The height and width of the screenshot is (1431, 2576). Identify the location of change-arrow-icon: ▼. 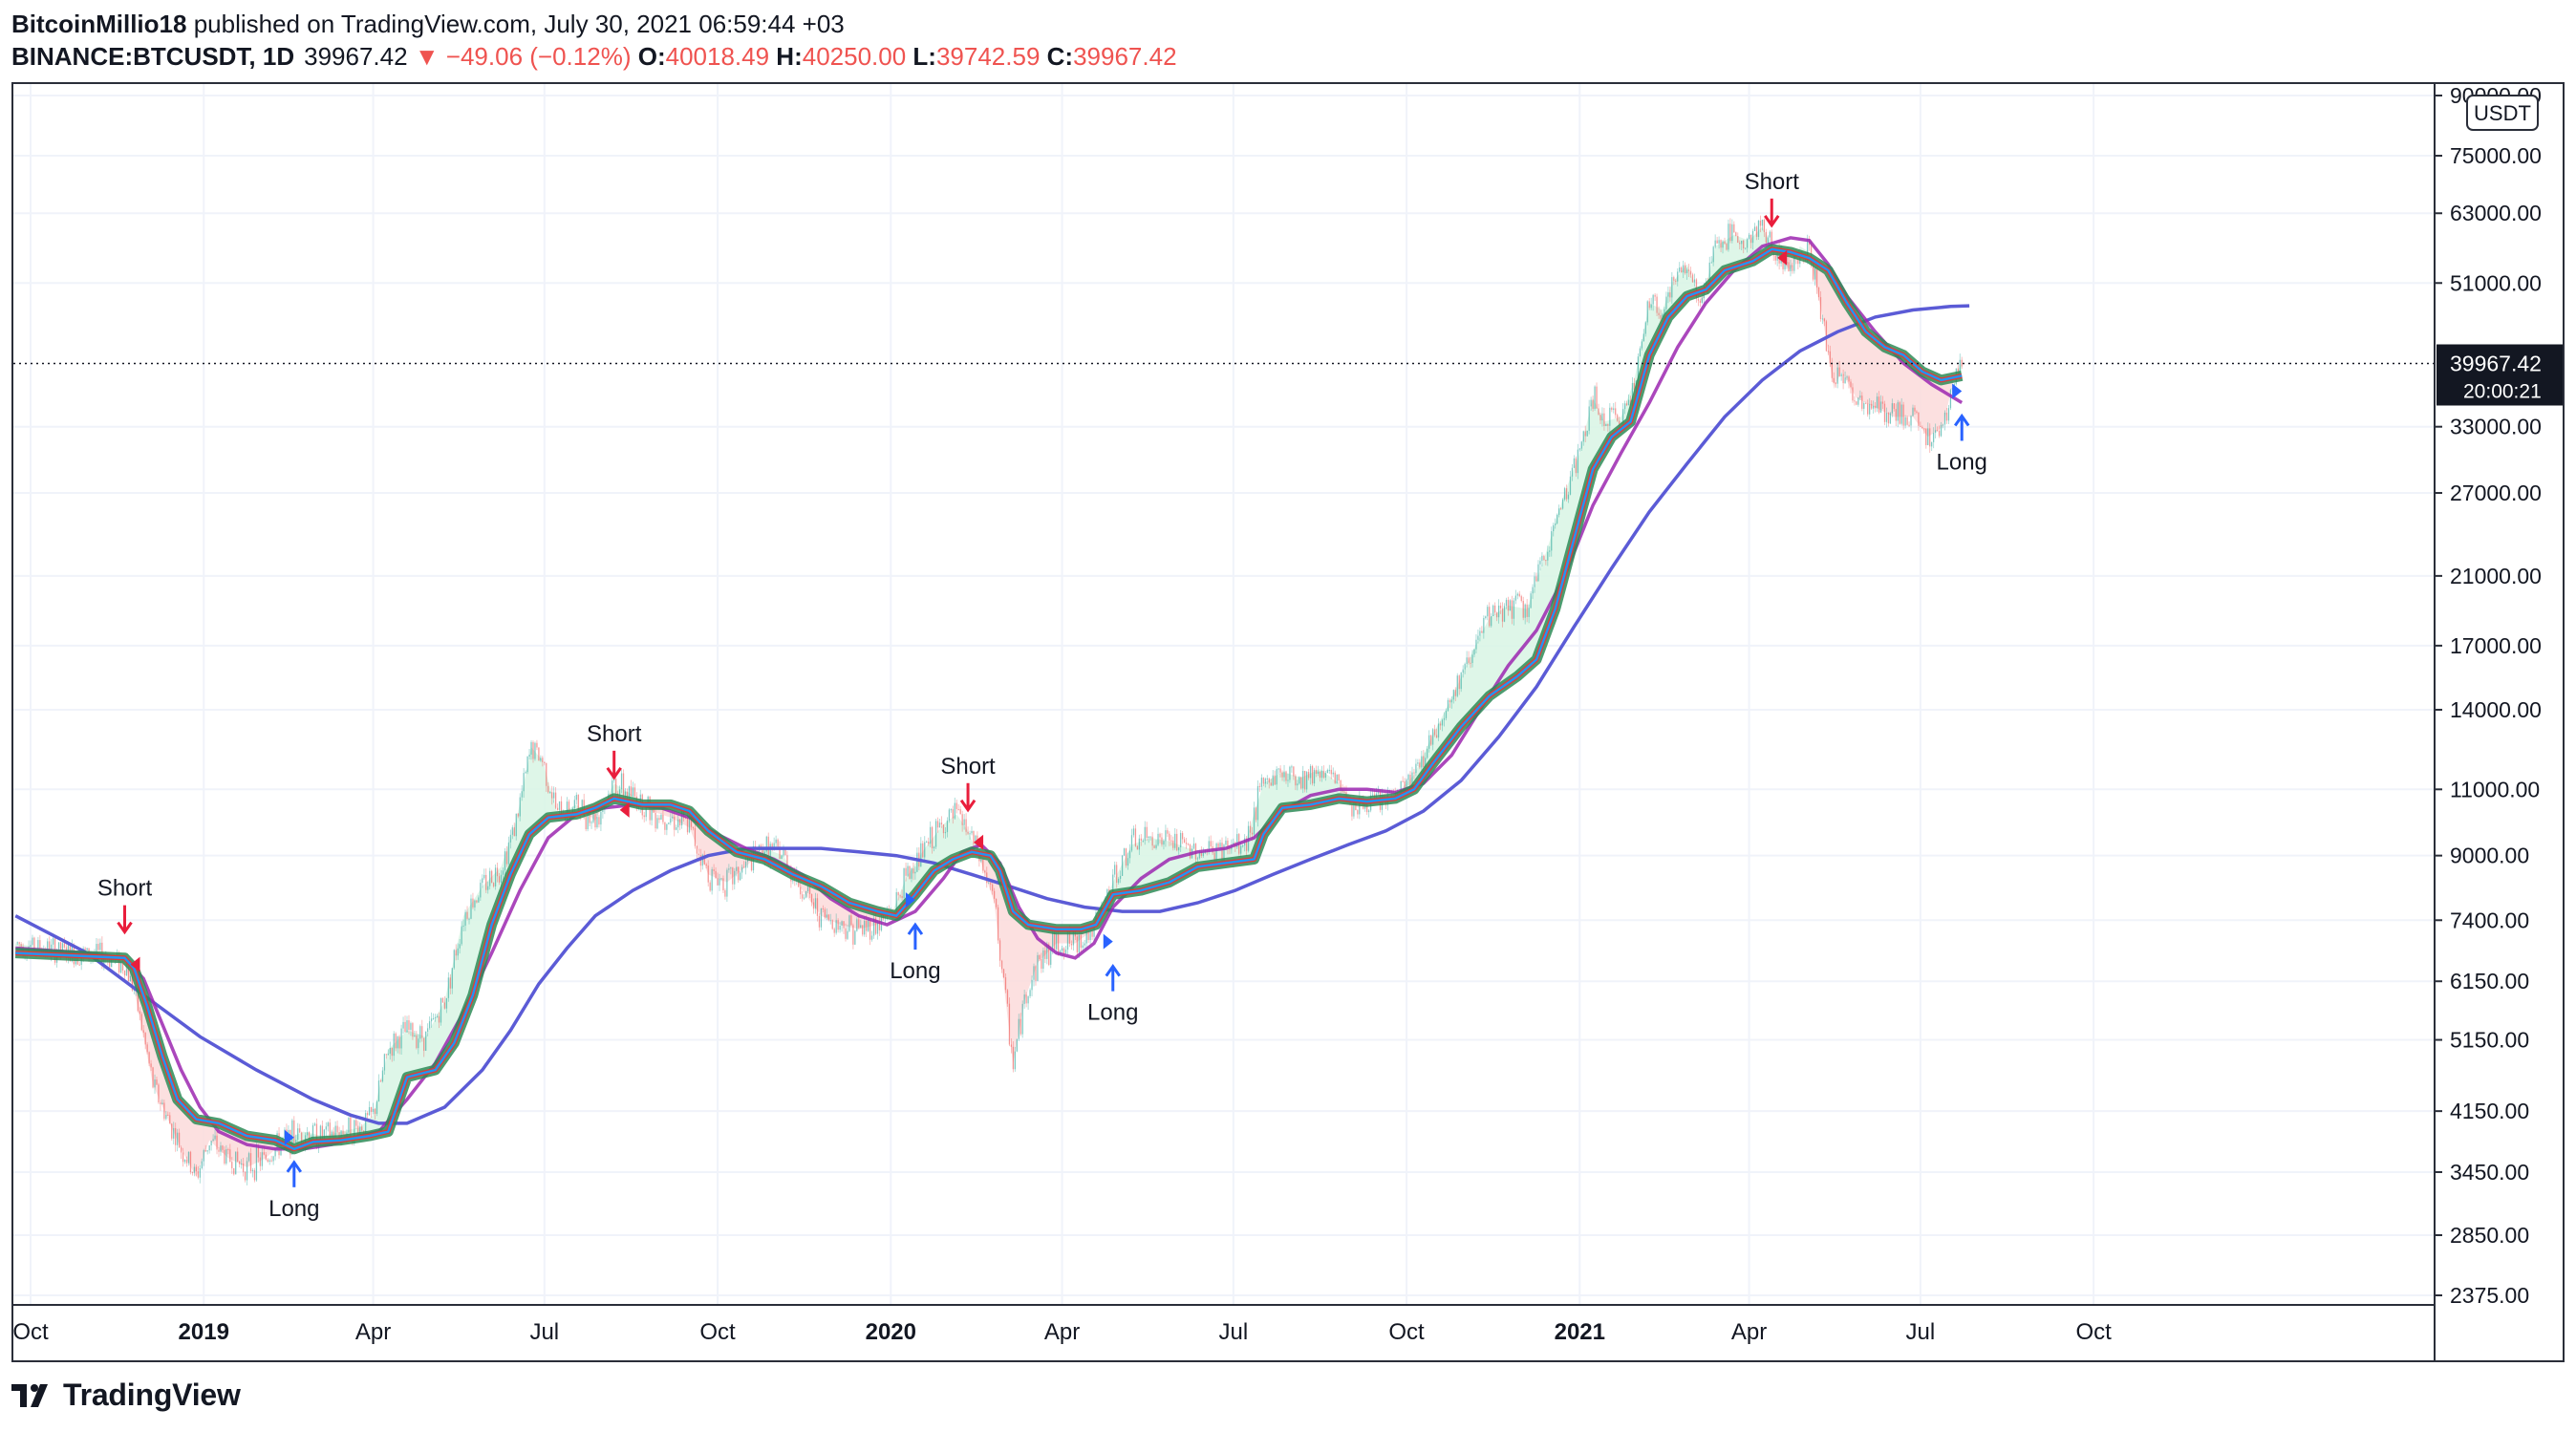
(427, 56).